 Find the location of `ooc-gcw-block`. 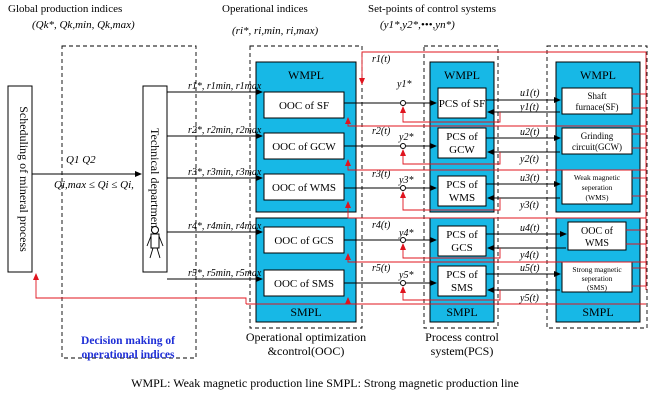

ooc-gcw-block is located at coordinates (304, 146).